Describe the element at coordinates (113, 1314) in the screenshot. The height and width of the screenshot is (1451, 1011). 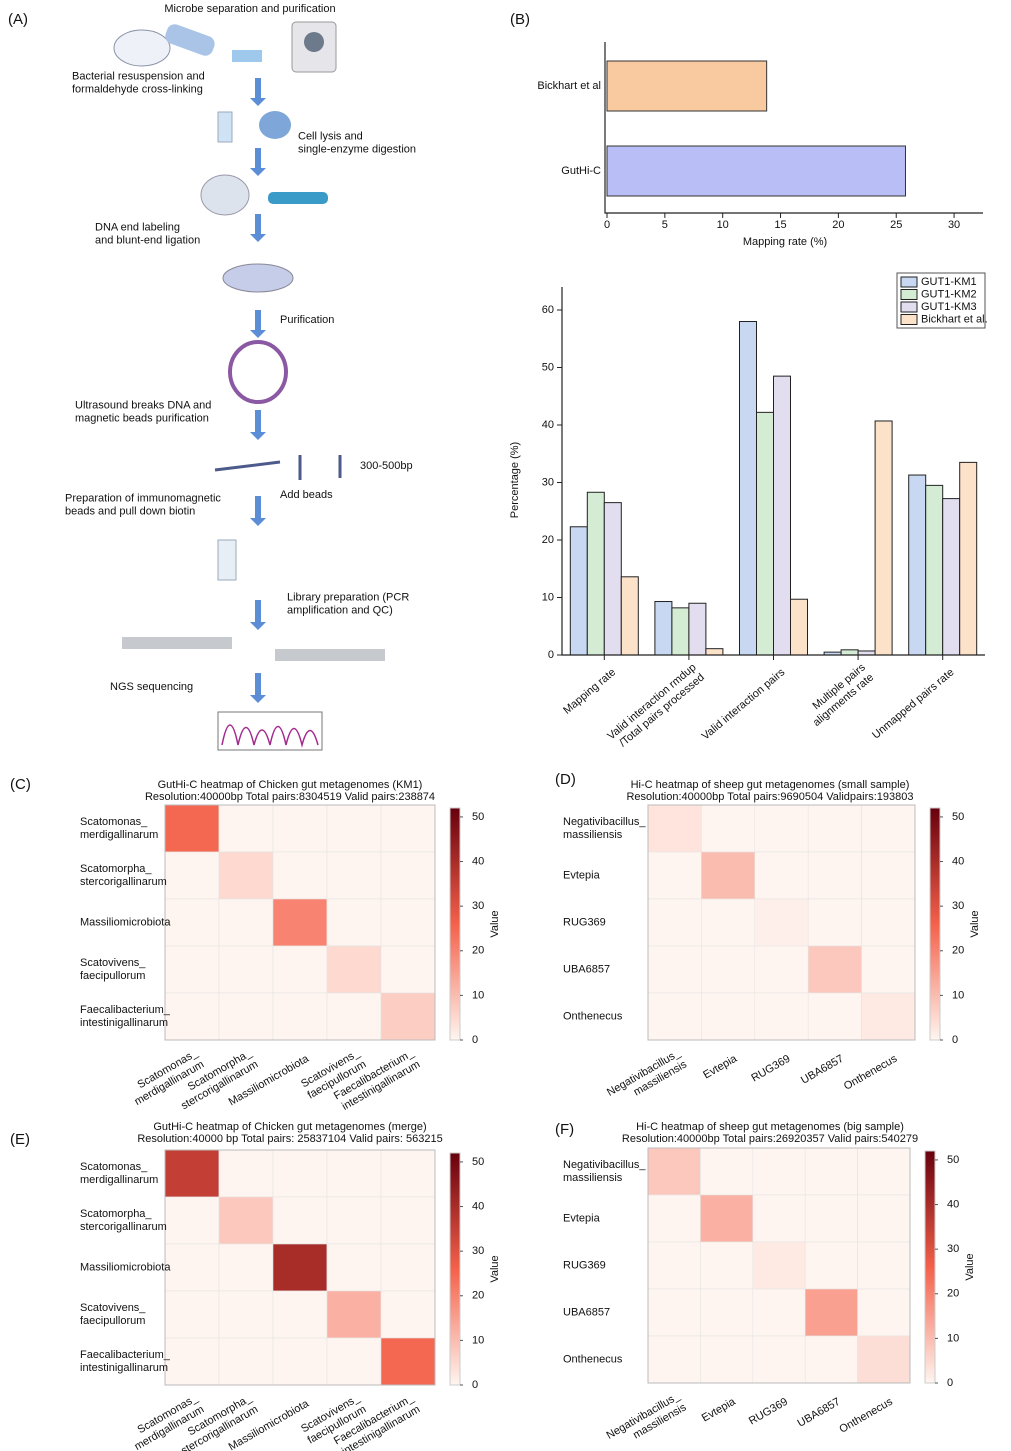
I see `row-label: Scatovivens_ faecipullorum` at that location.